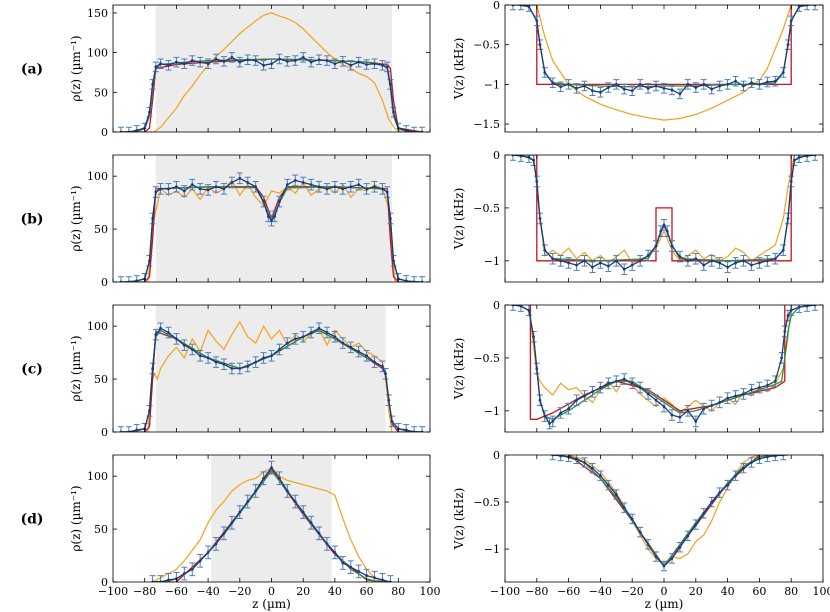  What do you see at coordinates (31, 520) in the screenshot?
I see `row-label: (d)` at bounding box center [31, 520].